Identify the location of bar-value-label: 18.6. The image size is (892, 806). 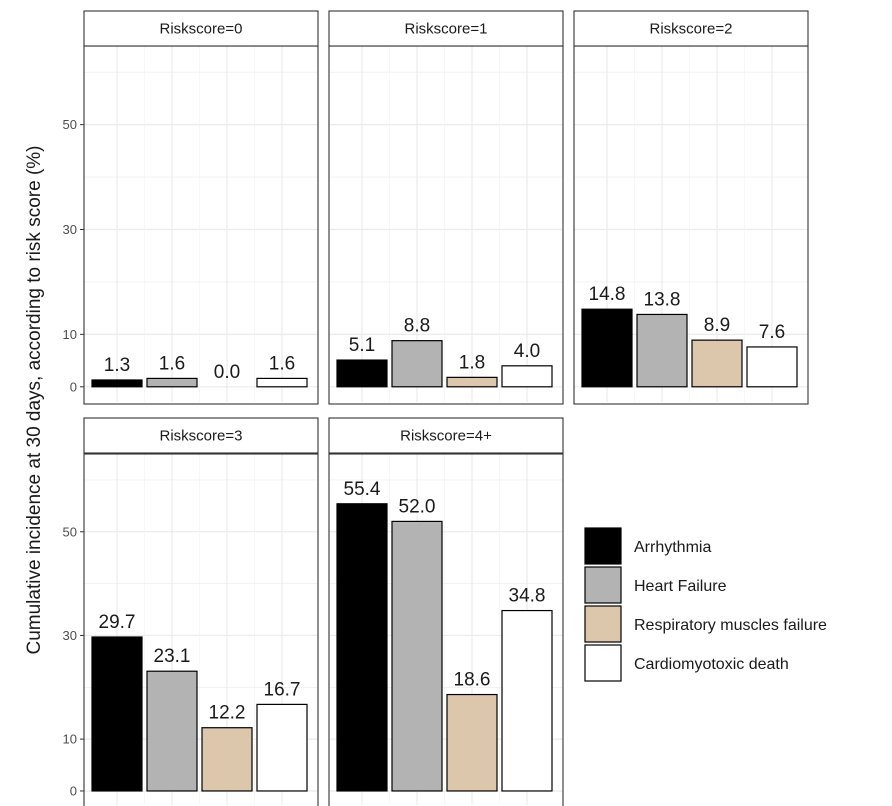
(472, 680).